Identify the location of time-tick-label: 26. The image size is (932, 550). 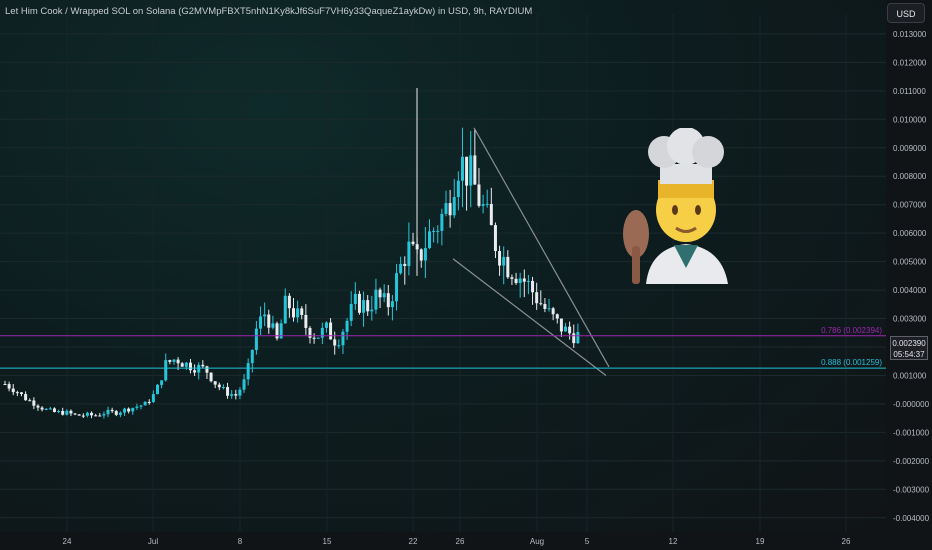
(846, 541).